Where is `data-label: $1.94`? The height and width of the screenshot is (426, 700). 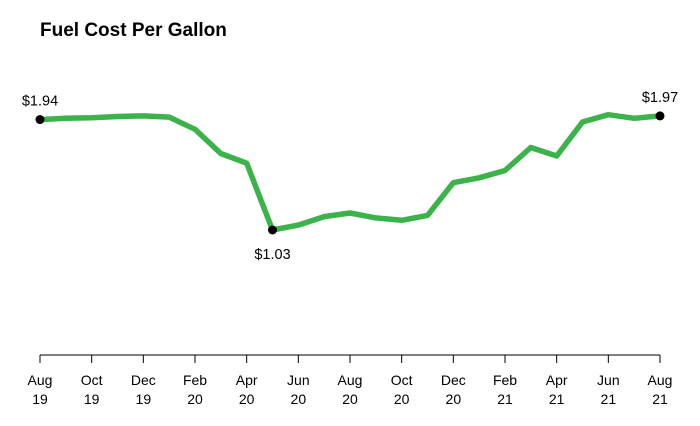 data-label: $1.94 is located at coordinates (40, 102).